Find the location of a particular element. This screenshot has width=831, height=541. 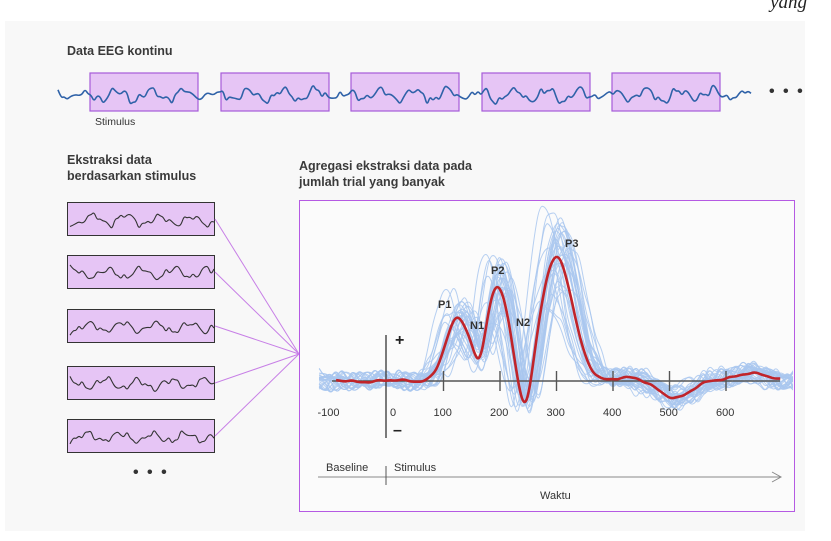

cropped-caption-text: yang is located at coordinates (788, 6).